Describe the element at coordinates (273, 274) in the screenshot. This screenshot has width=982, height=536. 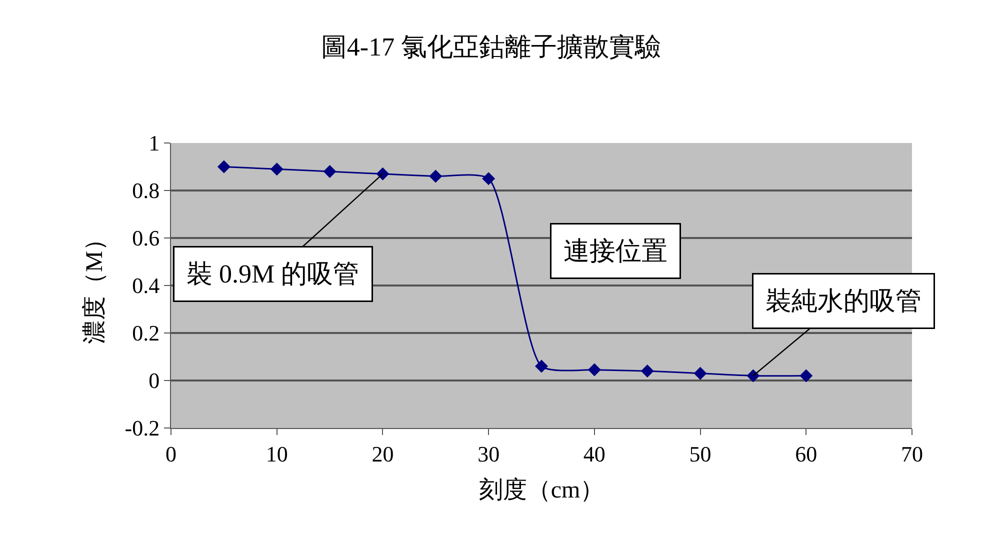
I see `annotation: 裝 0.9M 的吸管` at that location.